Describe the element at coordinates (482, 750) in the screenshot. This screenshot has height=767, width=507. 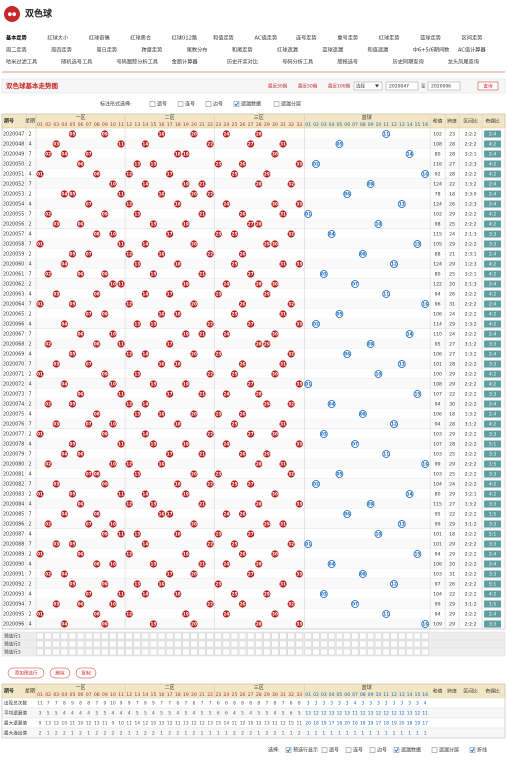
I see `option-label: 折线` at that location.